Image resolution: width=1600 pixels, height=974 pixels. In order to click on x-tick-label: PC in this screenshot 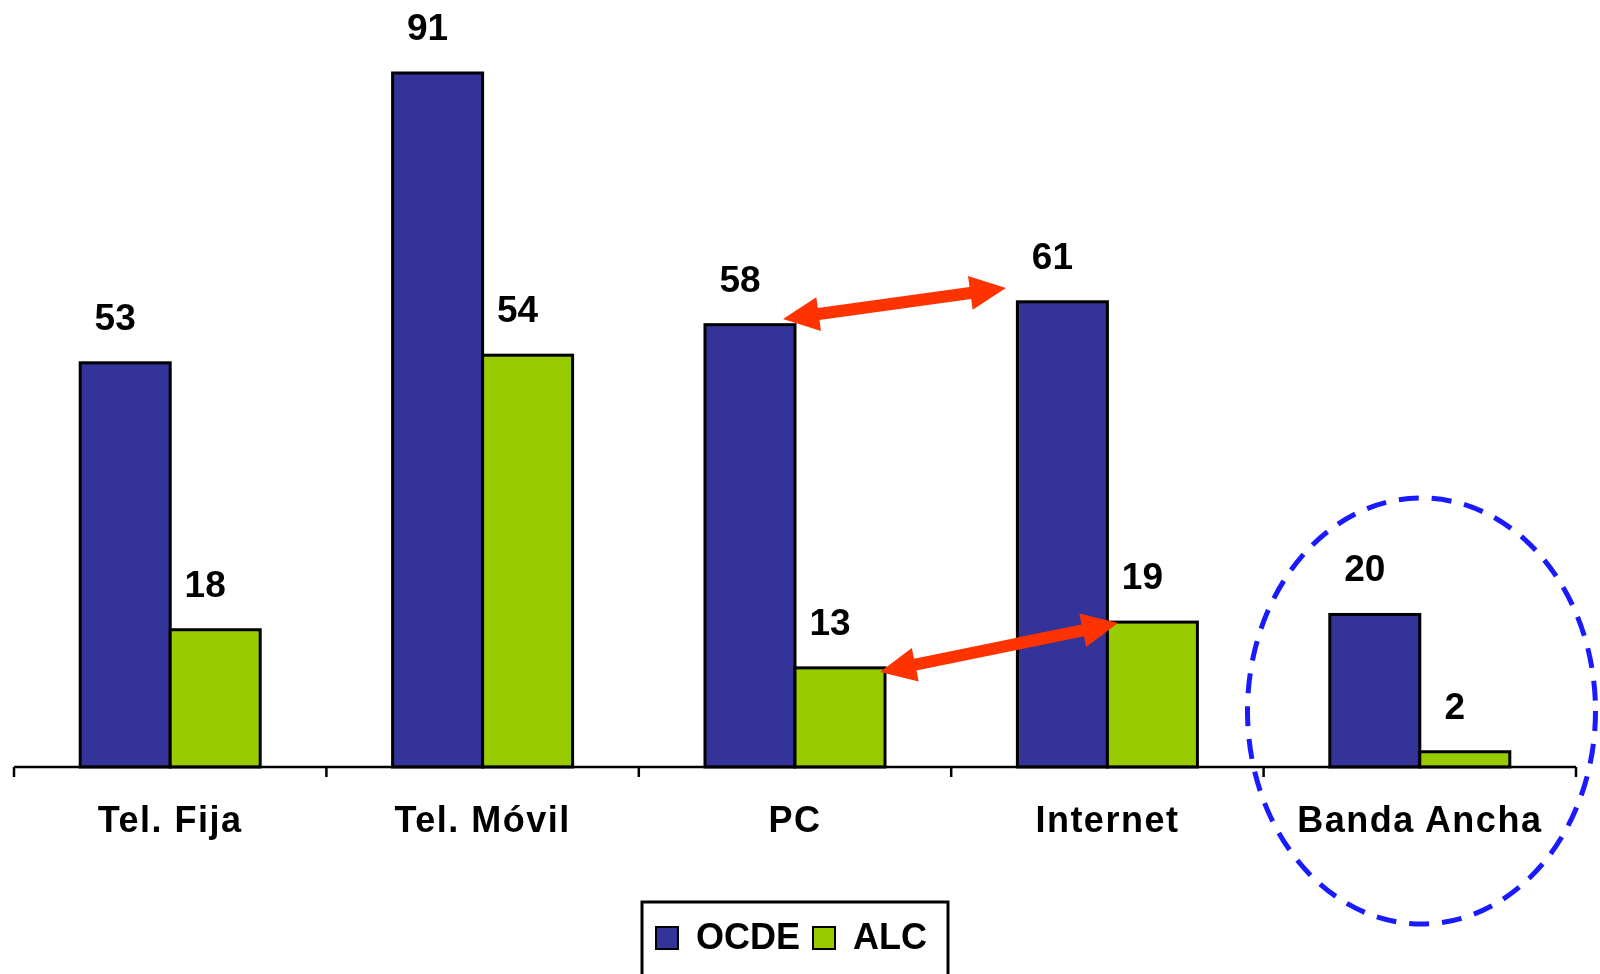, I will do `click(795, 819)`.